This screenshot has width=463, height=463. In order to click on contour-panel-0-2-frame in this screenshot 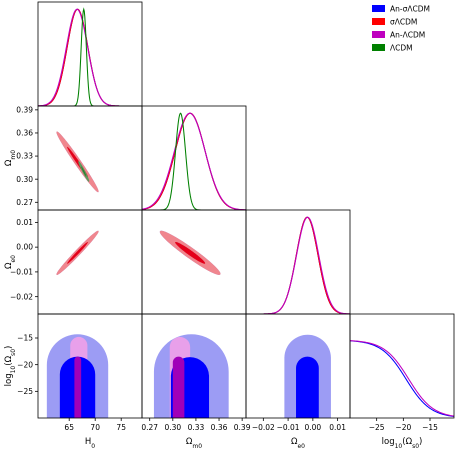, I will do `click(90, 262)`.